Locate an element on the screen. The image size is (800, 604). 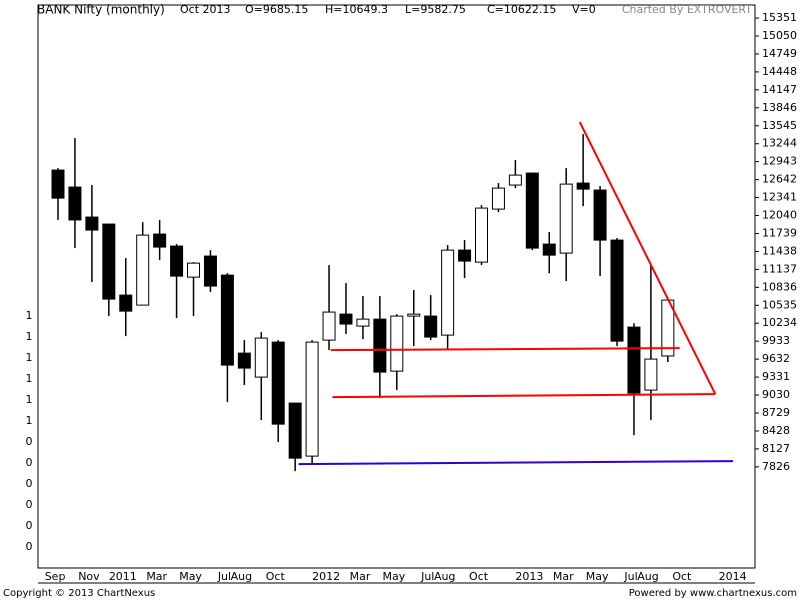
y-tick-label: 9933 is located at coordinates (776, 340).